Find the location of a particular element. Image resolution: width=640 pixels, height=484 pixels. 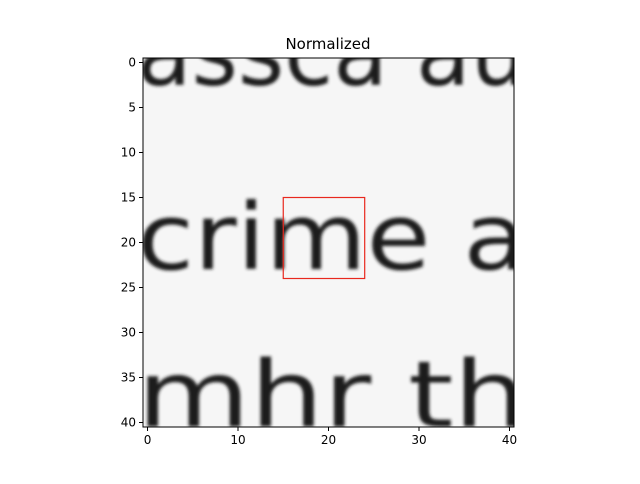

y-tick-label: 10 is located at coordinates (128, 153).